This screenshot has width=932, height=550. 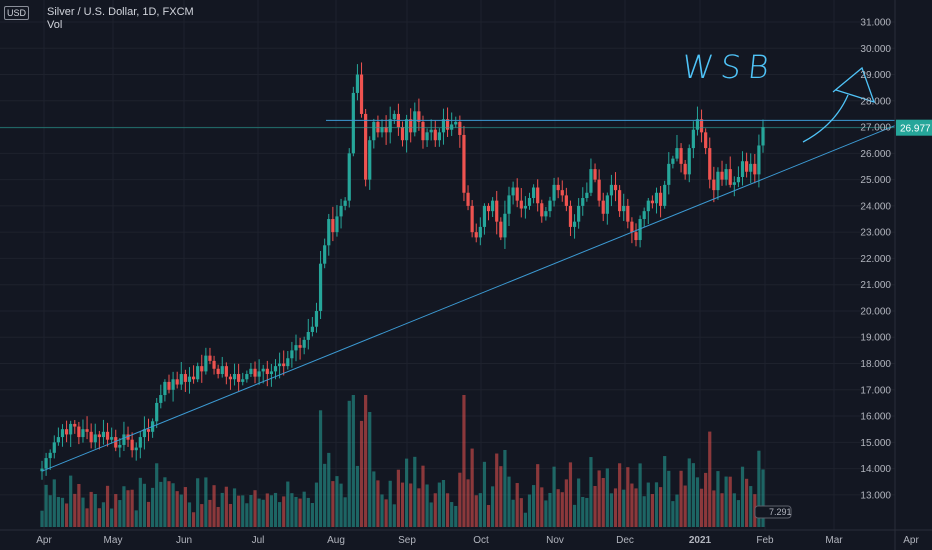 I want to click on price-axis-bg, so click(x=913, y=275).